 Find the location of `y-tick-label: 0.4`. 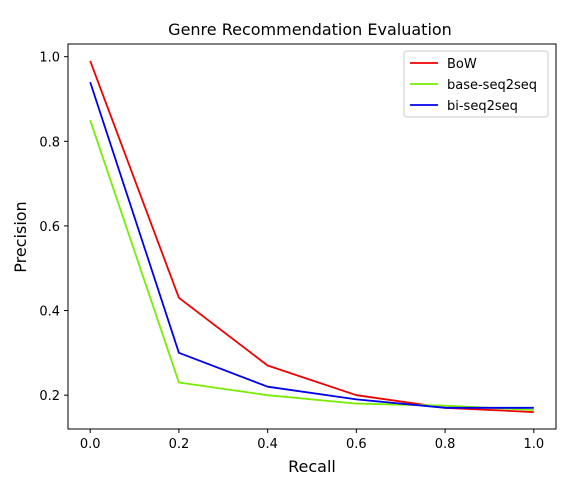

y-tick-label: 0.4 is located at coordinates (49, 312).